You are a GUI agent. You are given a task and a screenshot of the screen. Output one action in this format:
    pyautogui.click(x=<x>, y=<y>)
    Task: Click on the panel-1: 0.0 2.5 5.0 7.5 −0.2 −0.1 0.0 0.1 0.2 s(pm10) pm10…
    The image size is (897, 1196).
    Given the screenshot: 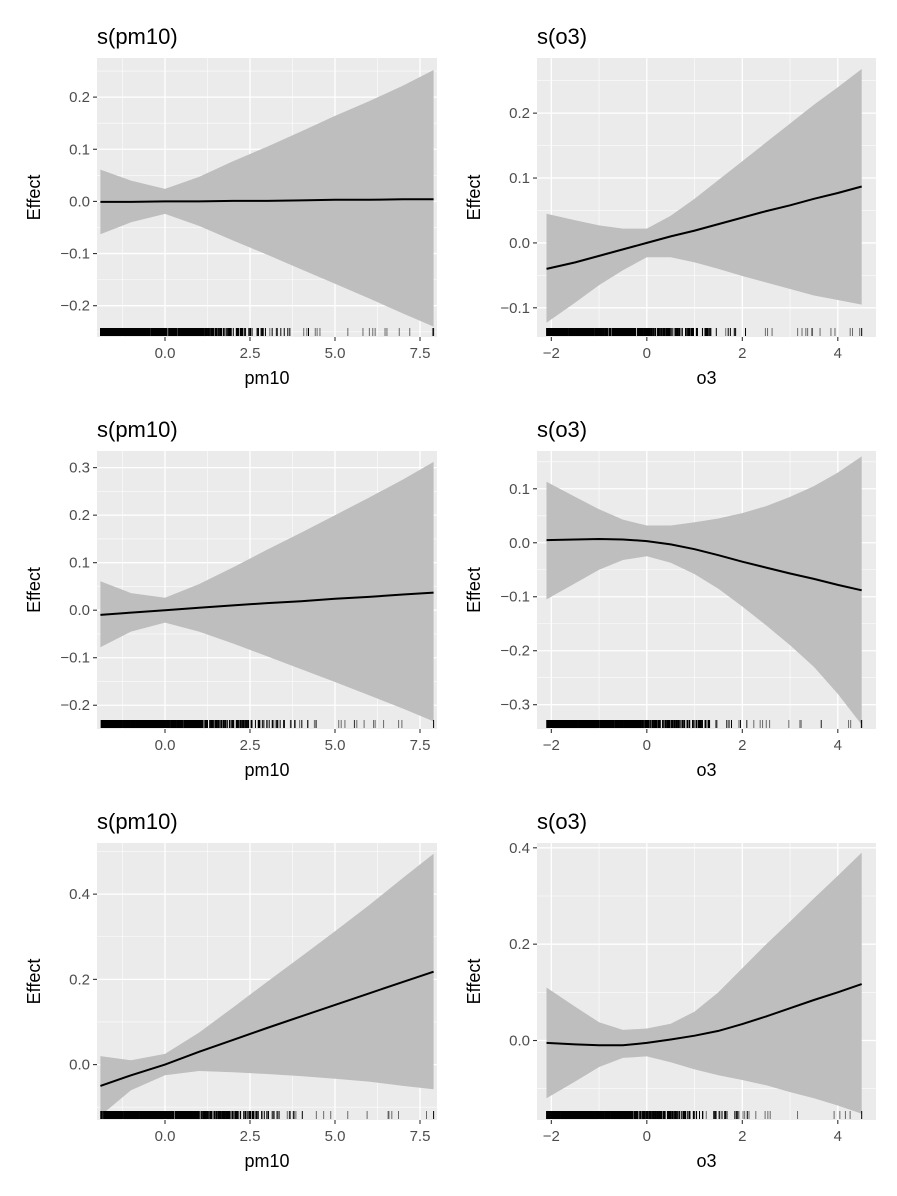 What is the action you would take?
    pyautogui.click(x=230, y=206)
    